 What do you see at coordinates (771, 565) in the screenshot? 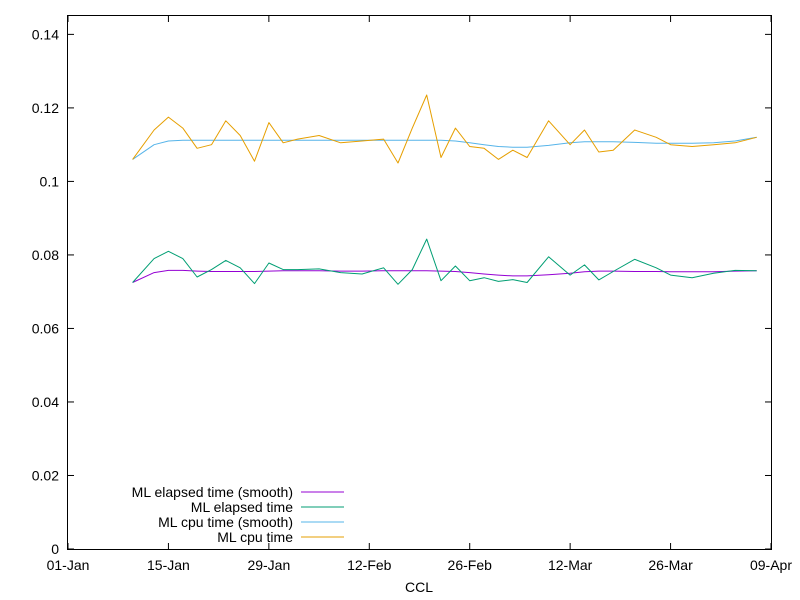
I see `x-tick-label: 09-Apr` at bounding box center [771, 565].